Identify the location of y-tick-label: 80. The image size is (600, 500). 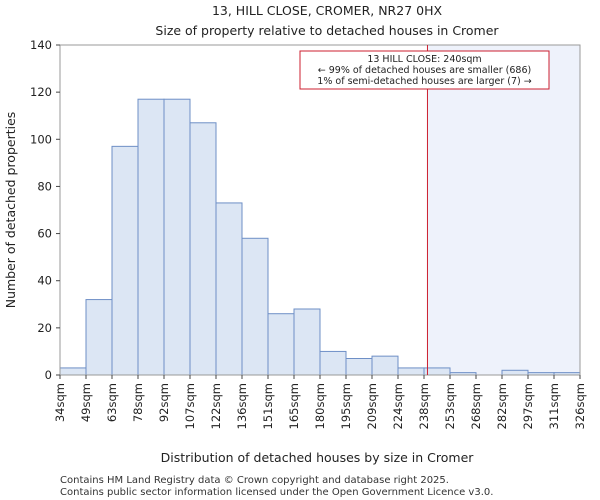
(44, 186).